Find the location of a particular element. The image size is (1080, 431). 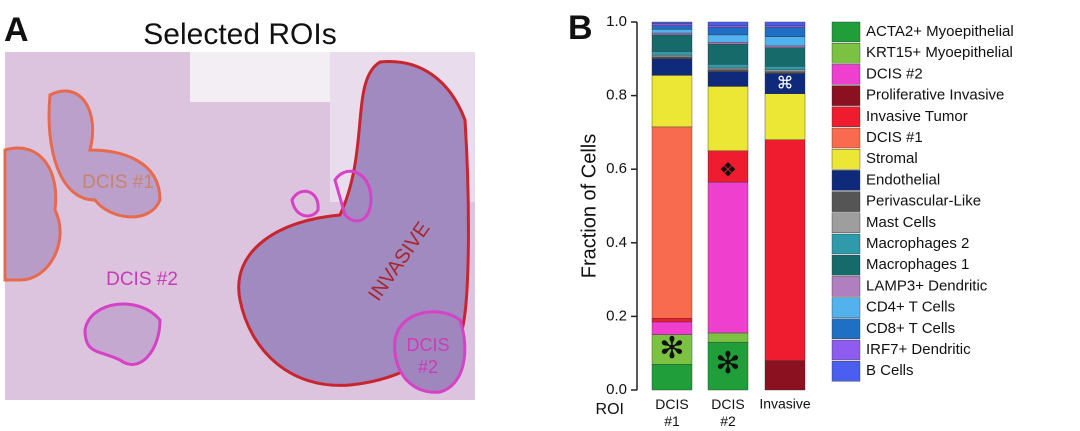

y-tick-label: 1.0 is located at coordinates (616, 21).